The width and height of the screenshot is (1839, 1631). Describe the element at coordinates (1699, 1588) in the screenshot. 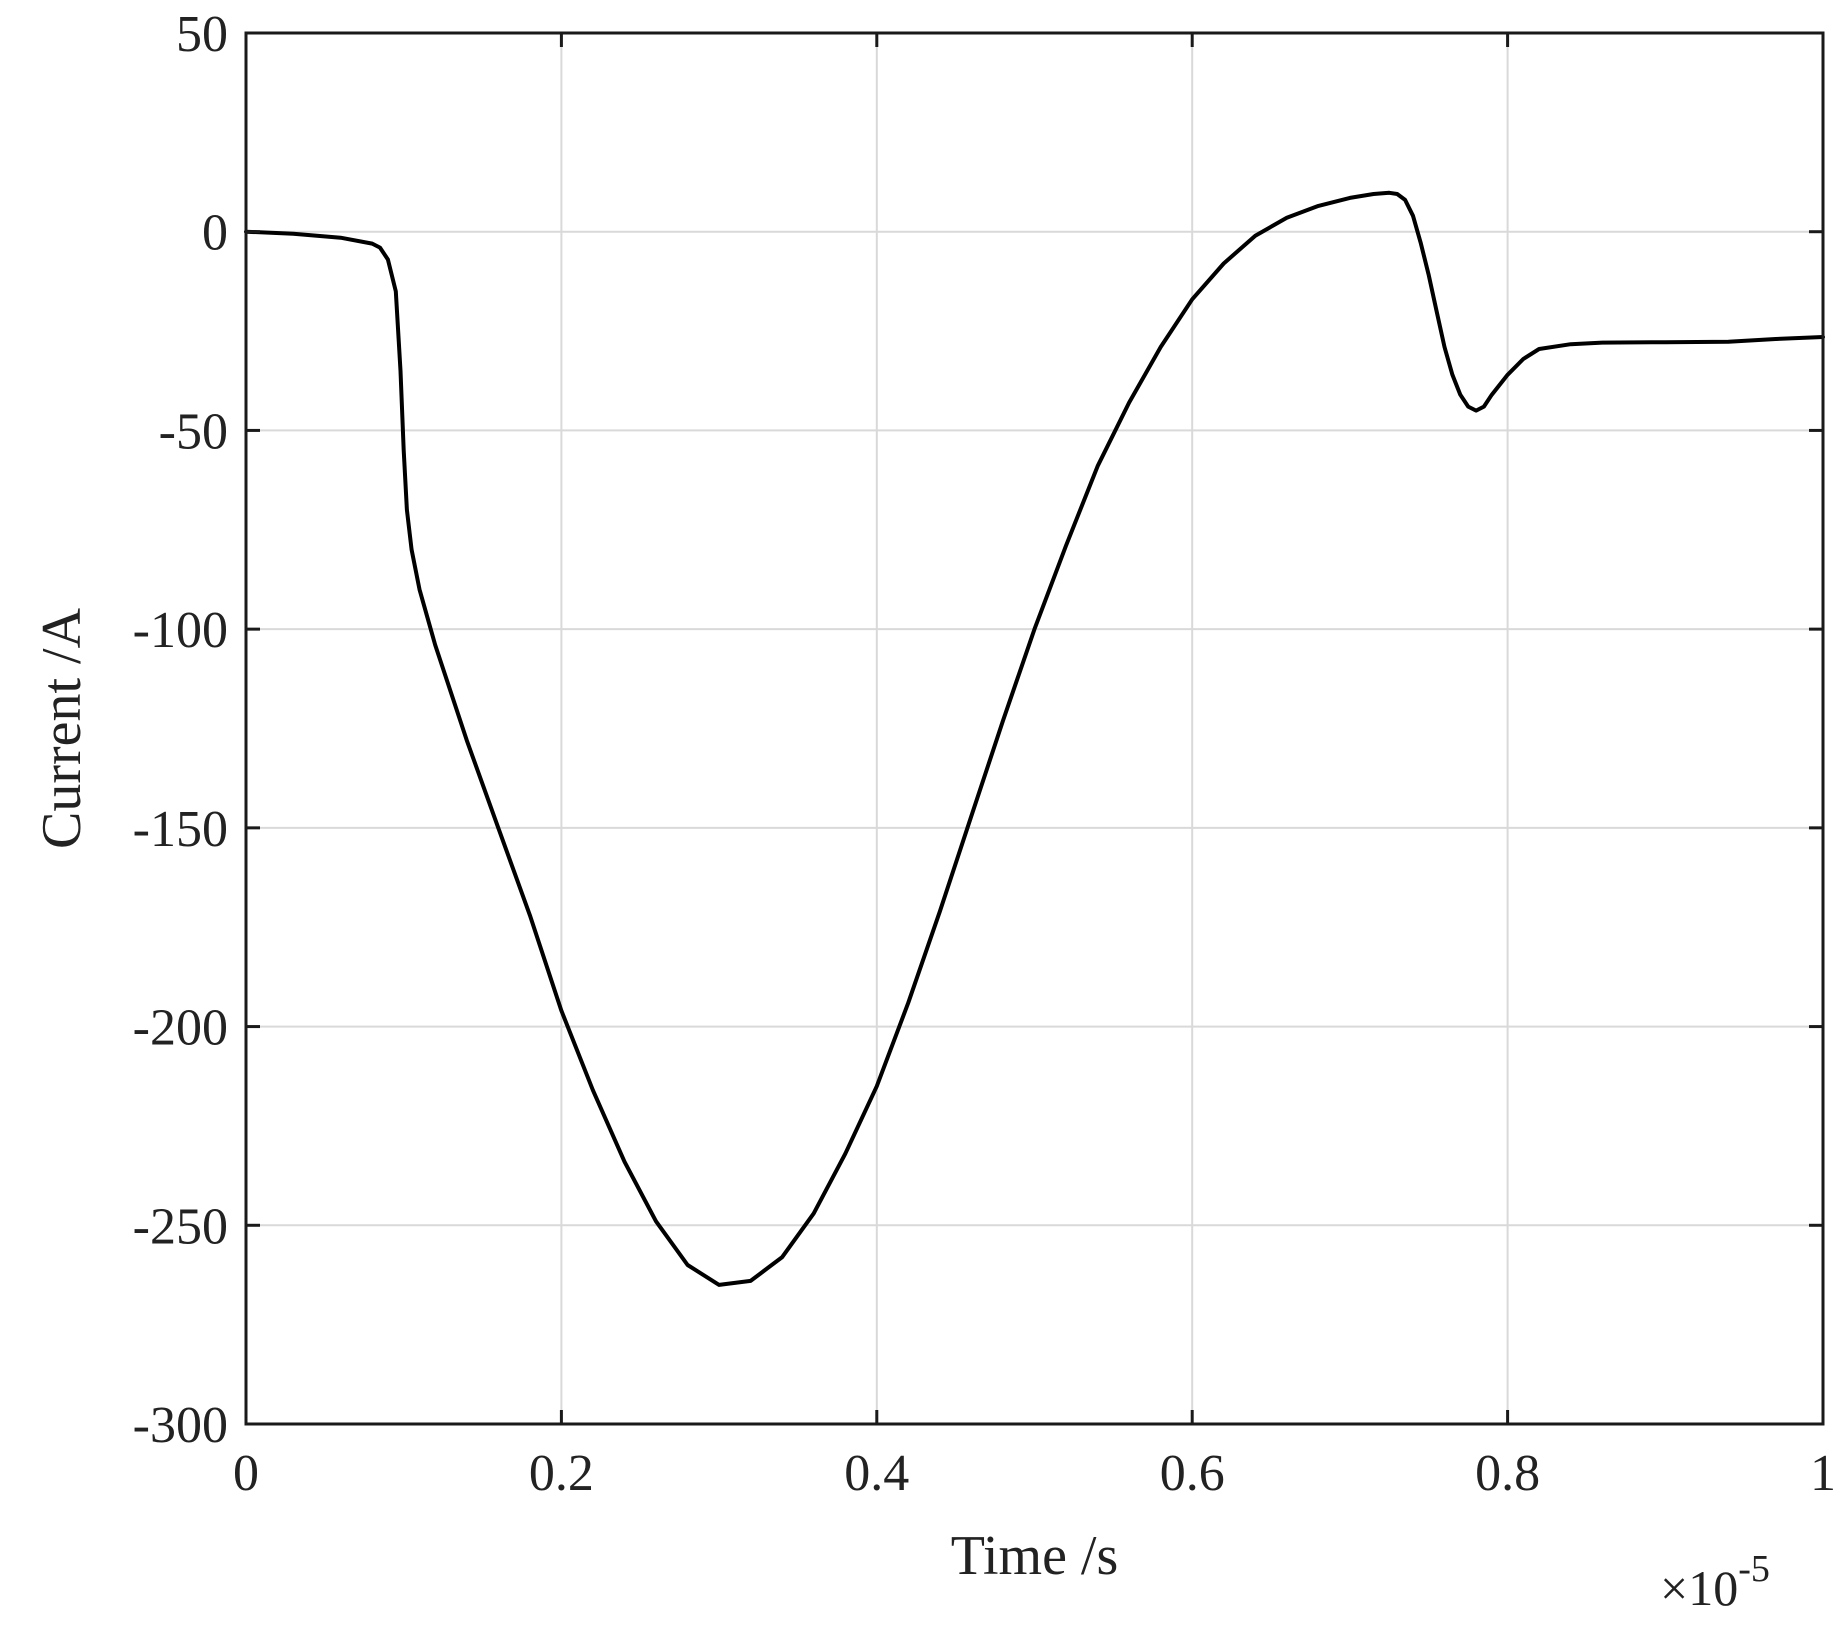

I see `x-axis-exponent-base: ×10` at that location.